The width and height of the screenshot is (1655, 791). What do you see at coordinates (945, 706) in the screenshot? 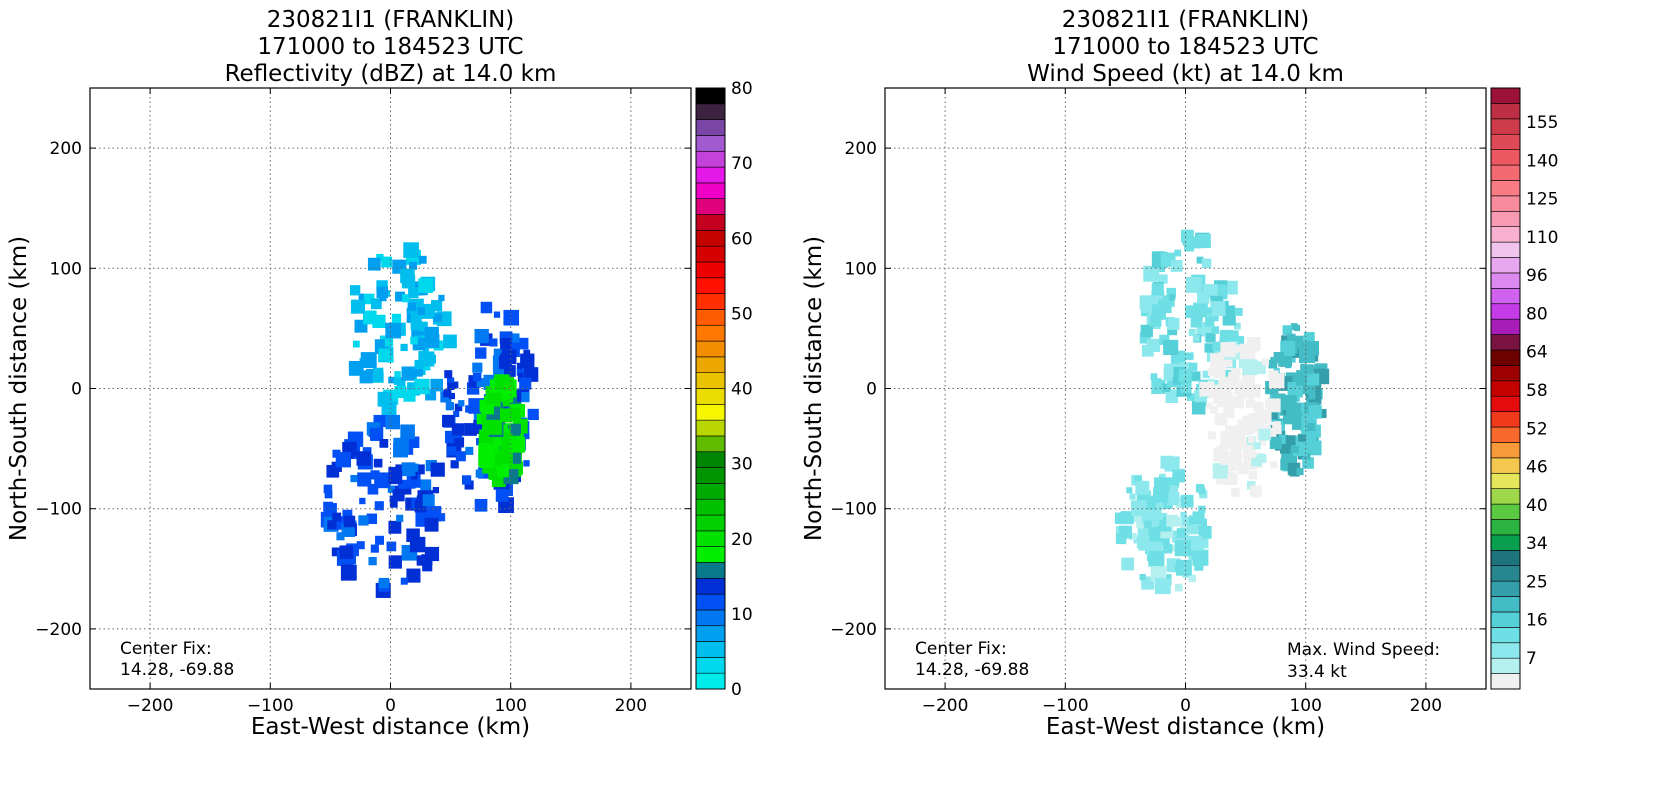
I see `x-tick-label: −200` at bounding box center [945, 706].